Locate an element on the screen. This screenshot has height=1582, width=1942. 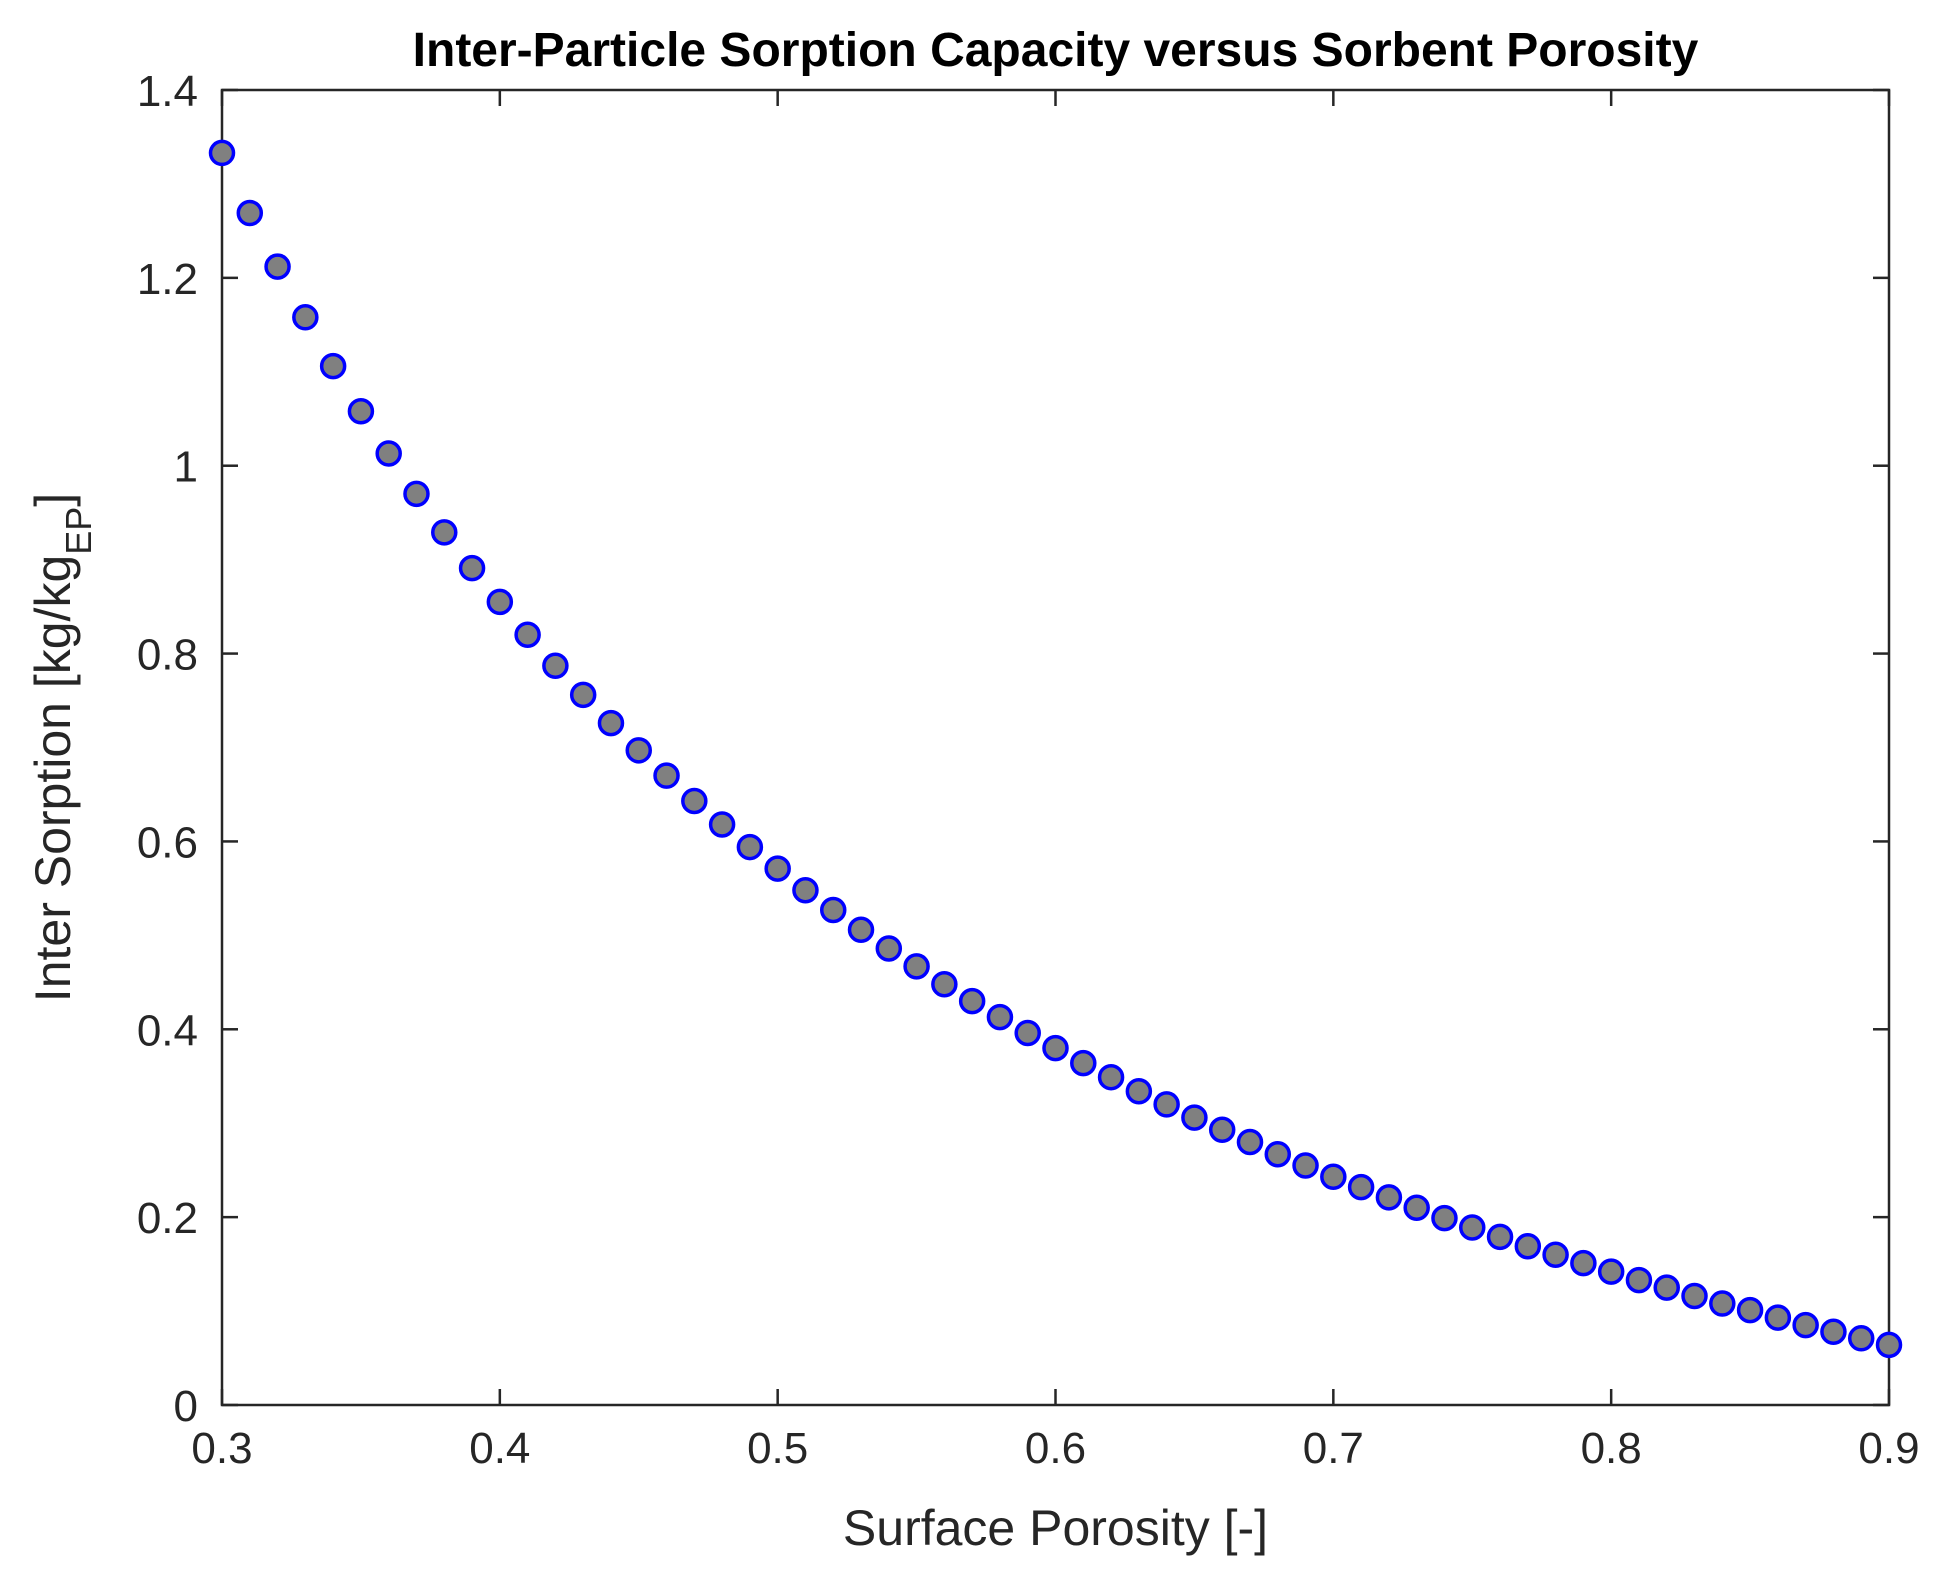
y-tick-label: 1.4 is located at coordinates (167, 91).